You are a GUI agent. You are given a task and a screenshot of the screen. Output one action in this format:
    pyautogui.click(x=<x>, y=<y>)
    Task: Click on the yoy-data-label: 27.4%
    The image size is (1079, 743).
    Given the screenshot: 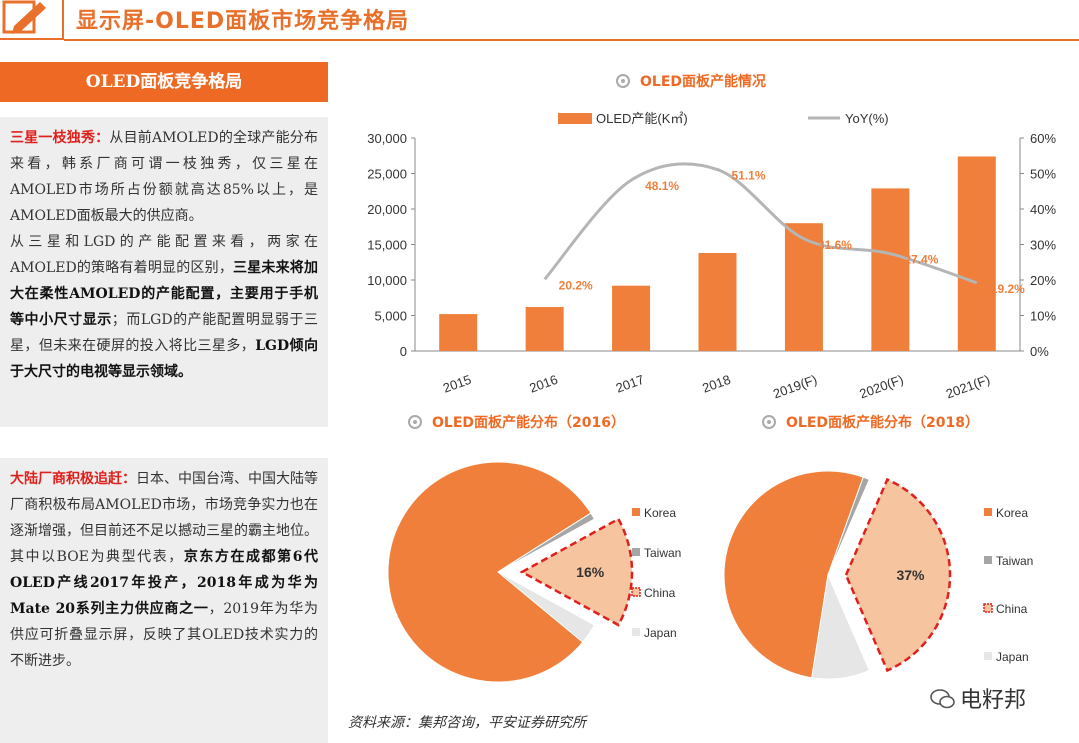 What is the action you would take?
    pyautogui.click(x=921, y=260)
    